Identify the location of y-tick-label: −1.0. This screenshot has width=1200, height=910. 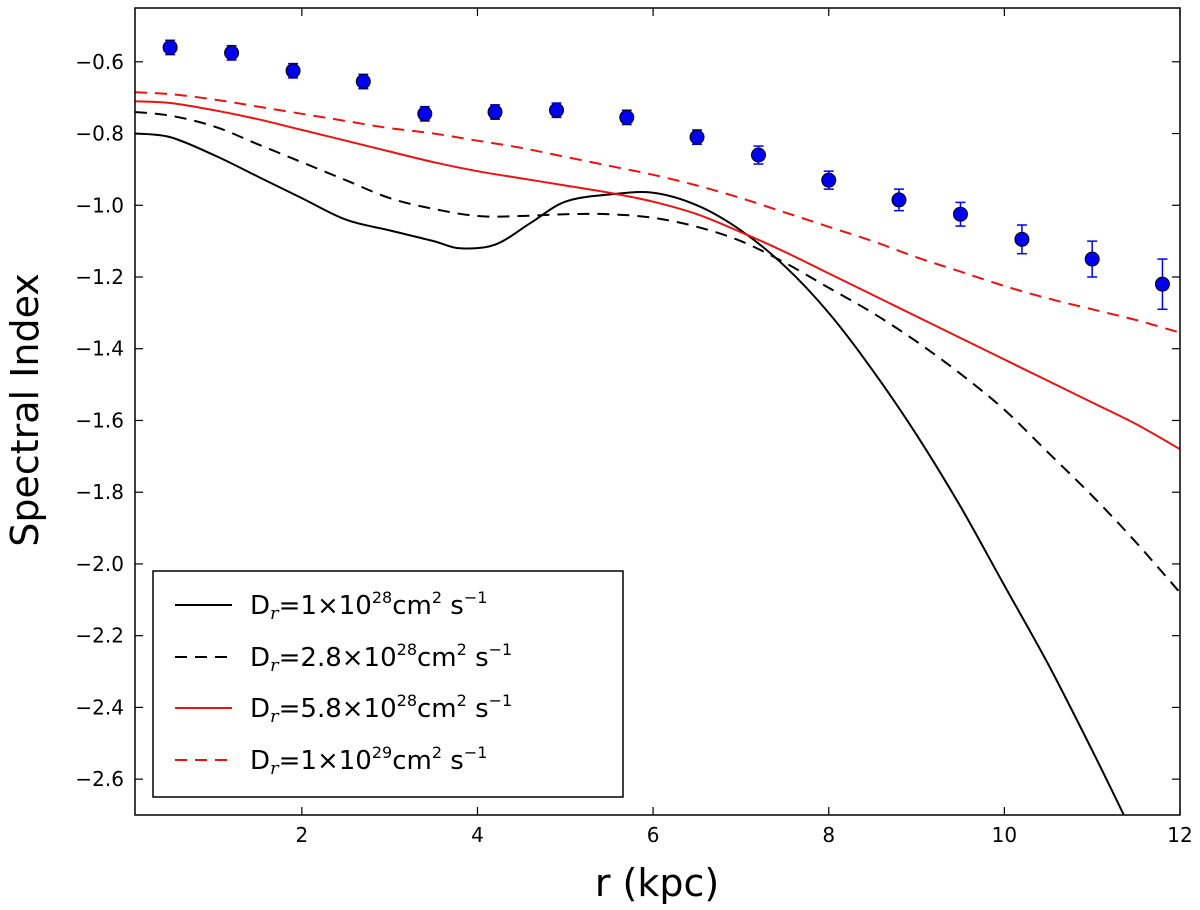
(99, 205).